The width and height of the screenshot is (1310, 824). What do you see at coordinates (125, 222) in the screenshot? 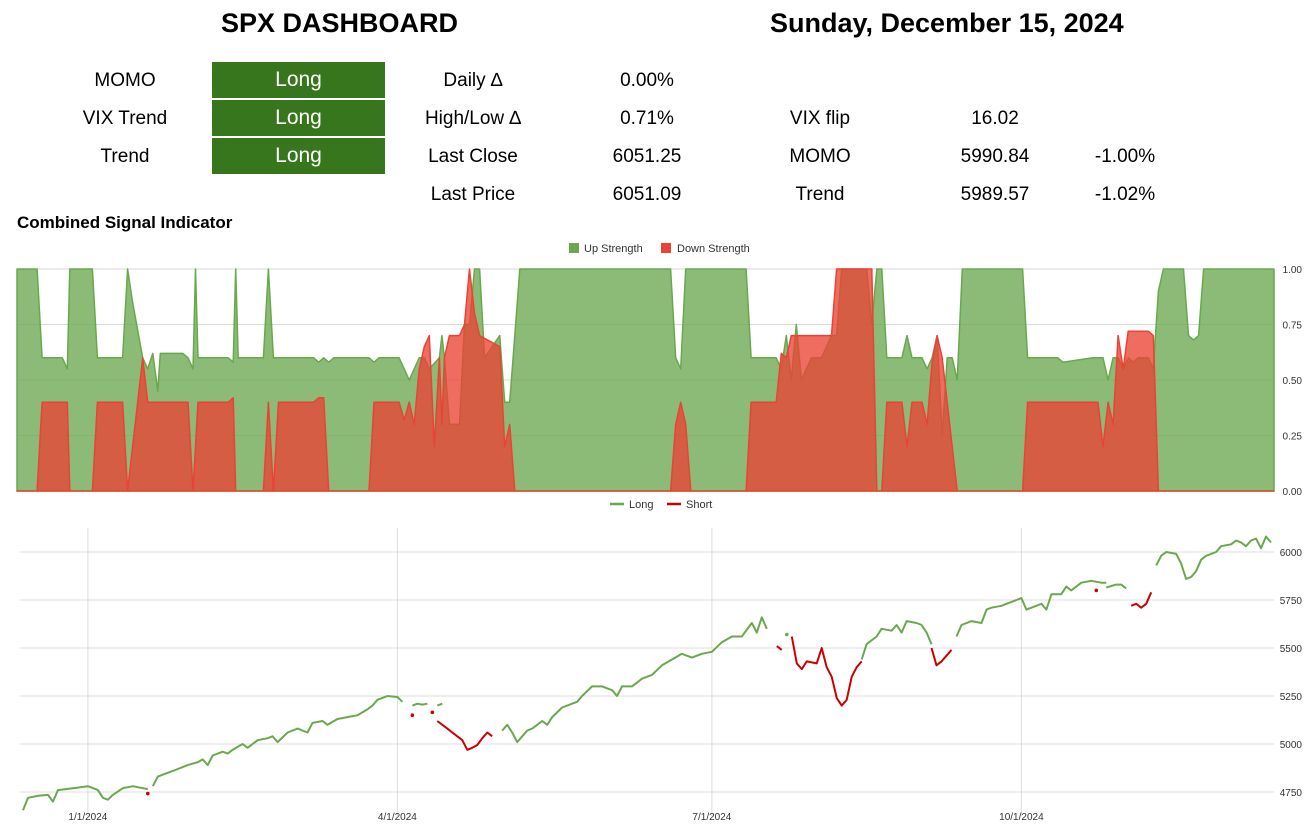
I see `signal-chart-title: Combined Signal Indicator` at bounding box center [125, 222].